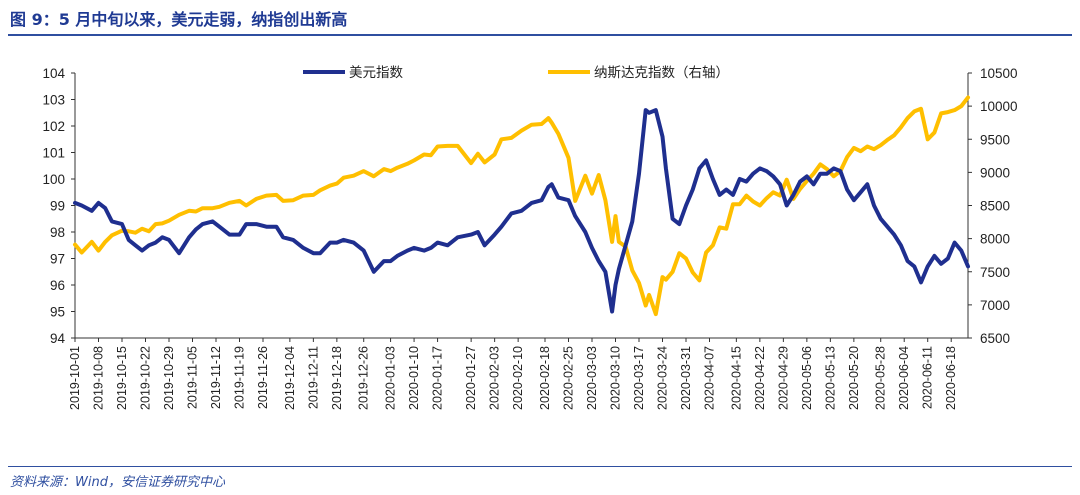 The height and width of the screenshot is (495, 1080). I want to click on legend-label: 美元指数, so click(376, 72).